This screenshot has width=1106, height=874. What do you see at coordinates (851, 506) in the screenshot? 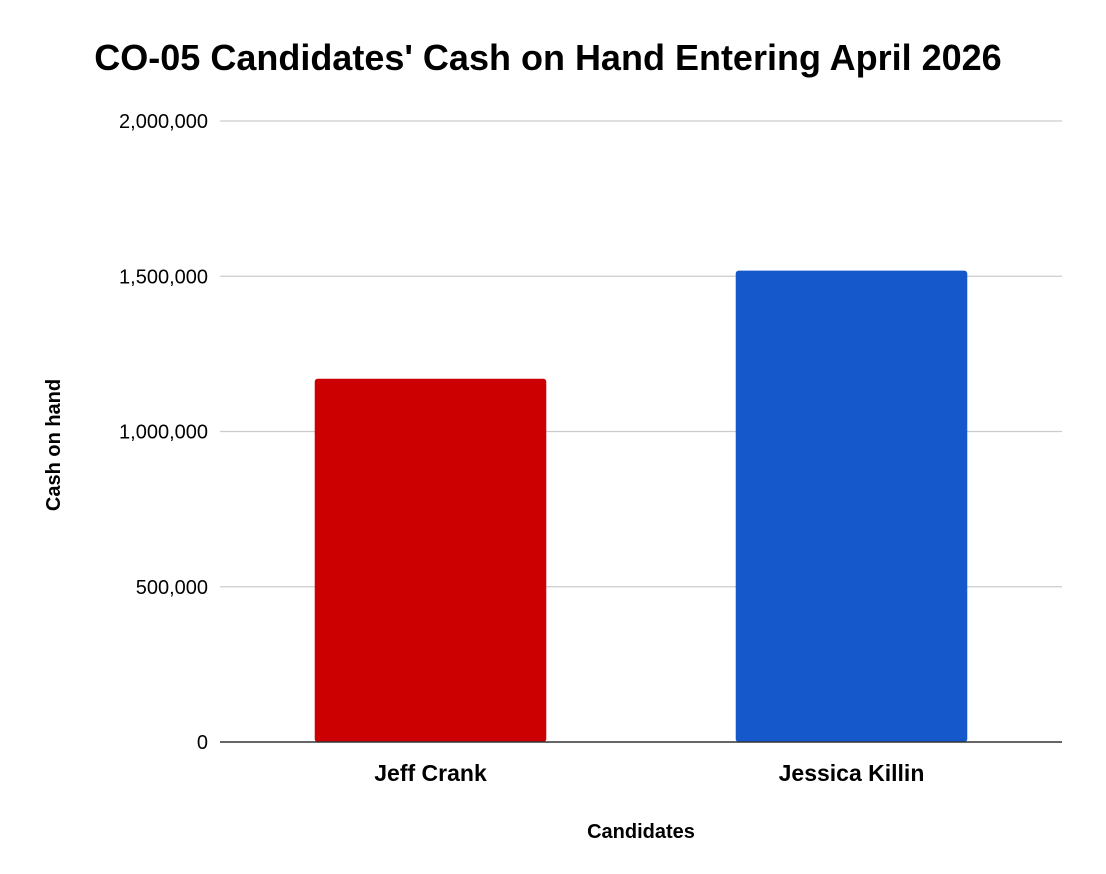
I see `bar-jessica-killin` at bounding box center [851, 506].